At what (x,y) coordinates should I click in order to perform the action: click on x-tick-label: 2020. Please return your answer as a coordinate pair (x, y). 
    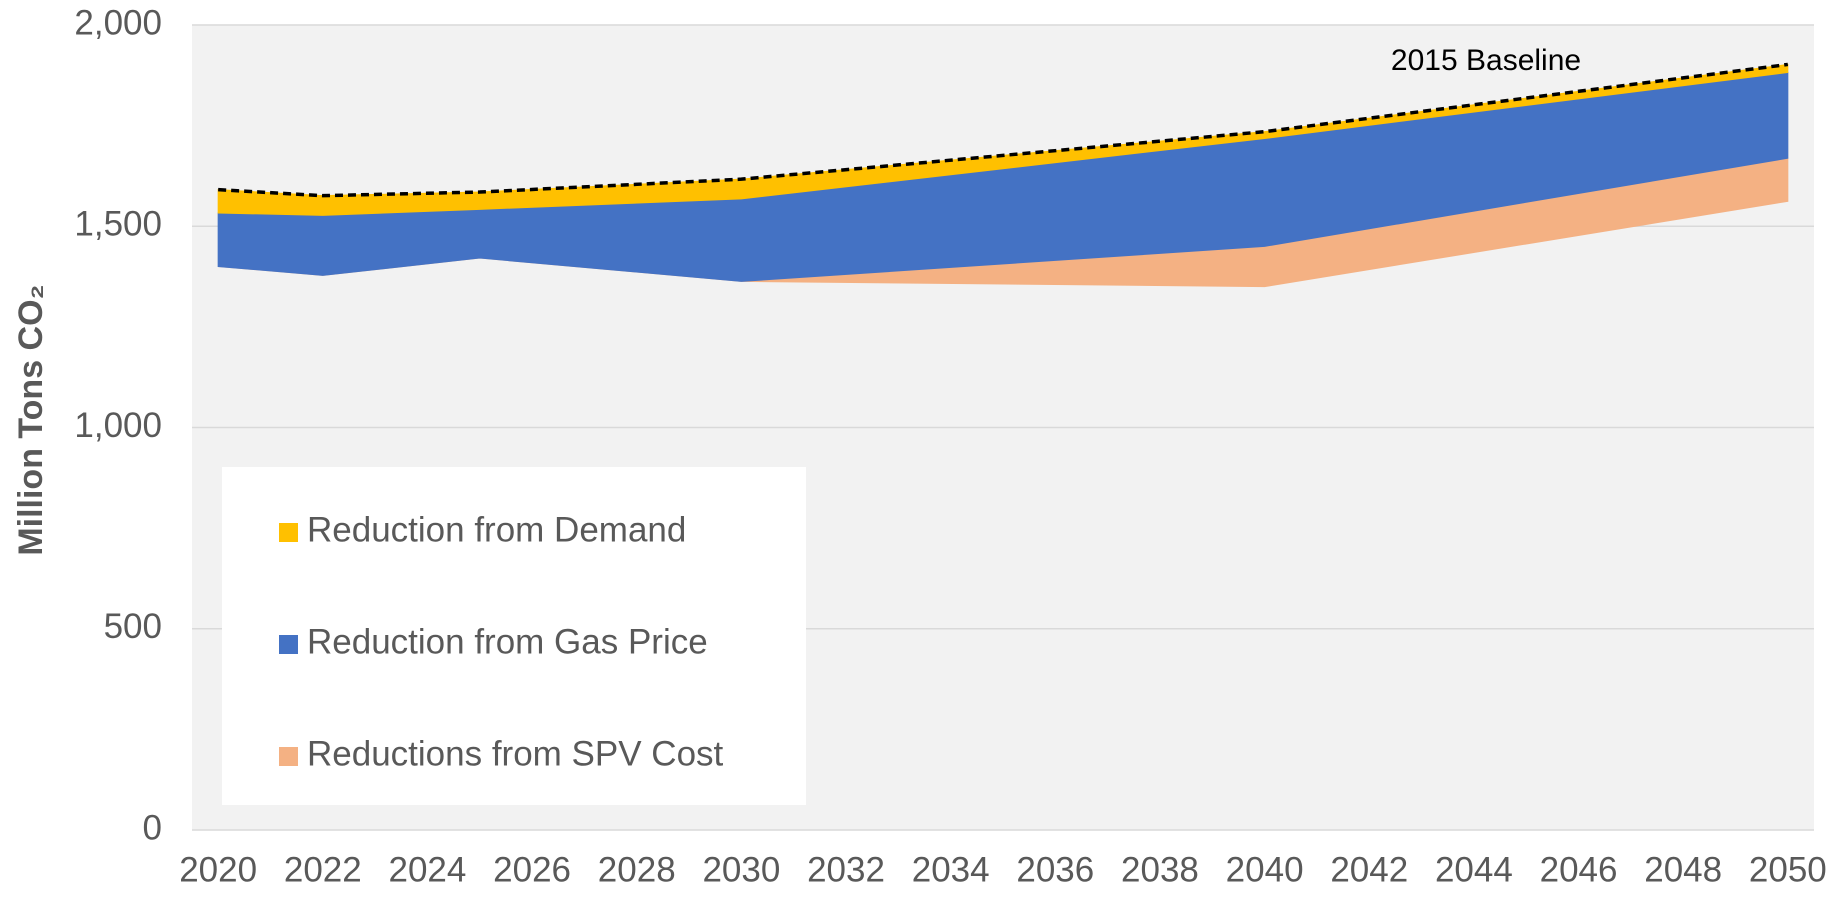
    Looking at the image, I should click on (218, 869).